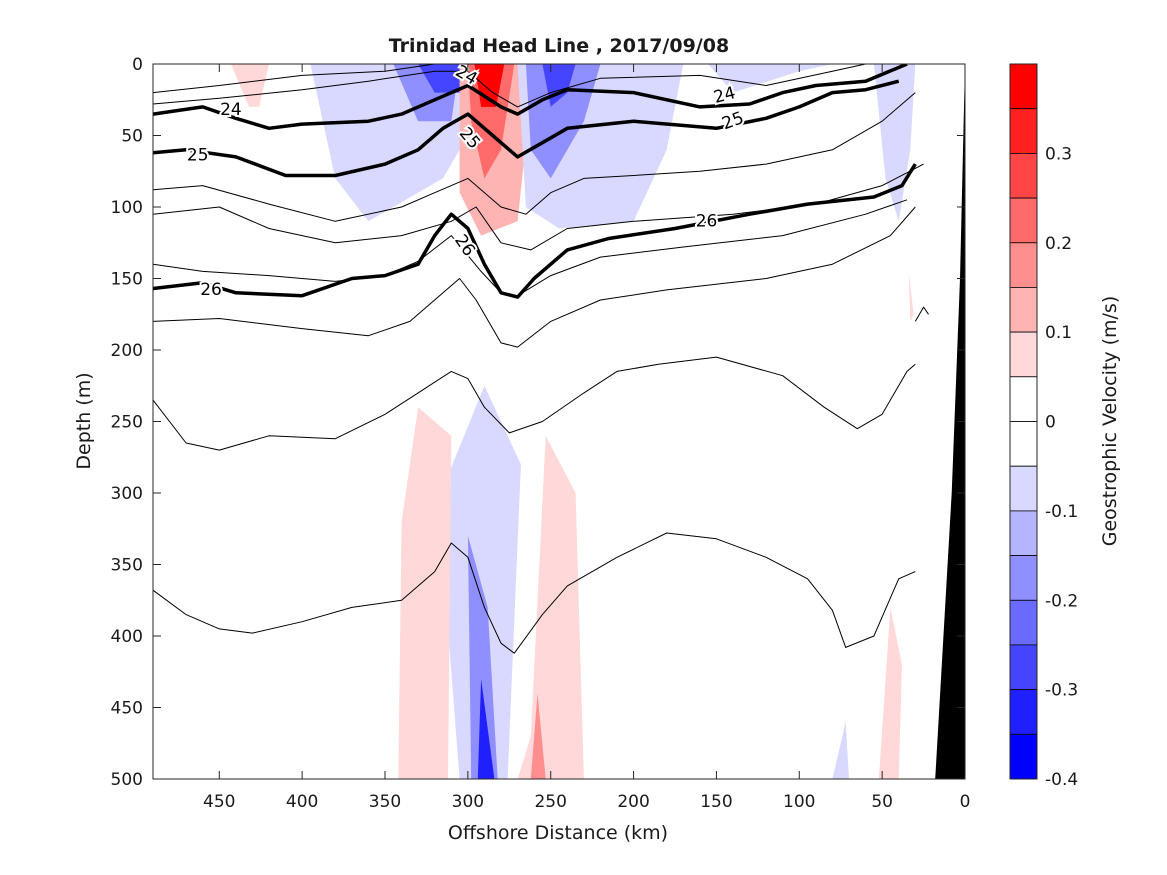 The image size is (1167, 875). What do you see at coordinates (1110, 421) in the screenshot?
I see `colorbar-label: Geostrophic Velocity (m/s)` at bounding box center [1110, 421].